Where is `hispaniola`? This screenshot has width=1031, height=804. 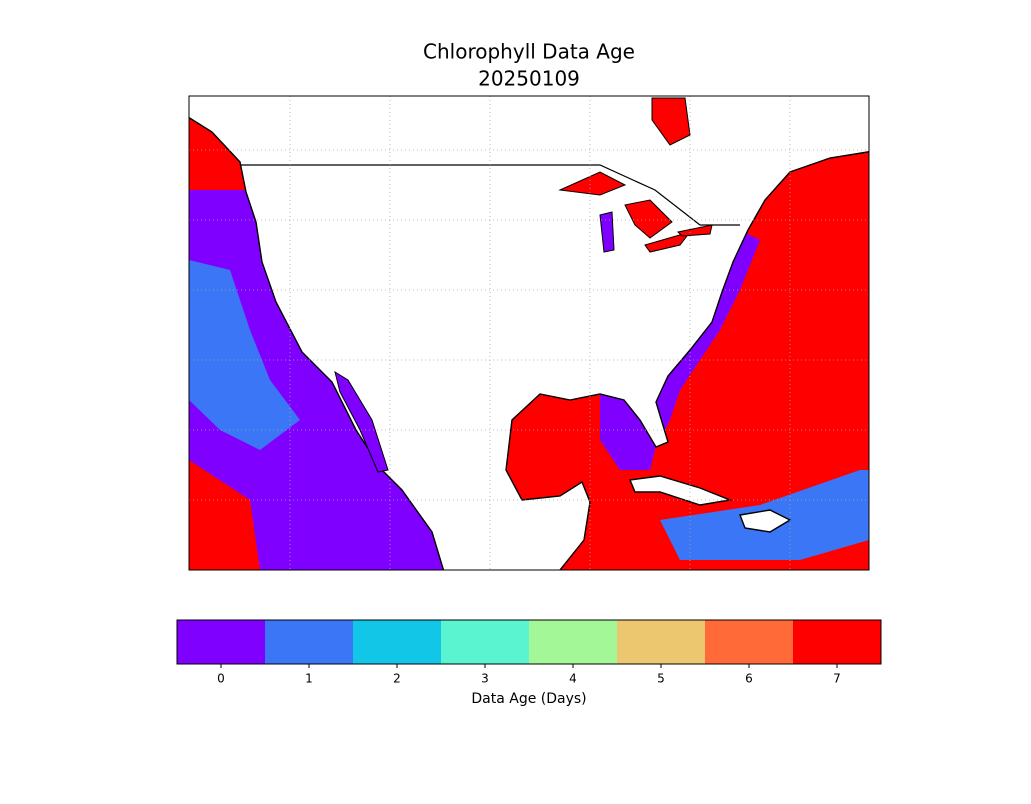
hispaniola is located at coordinates (765, 521).